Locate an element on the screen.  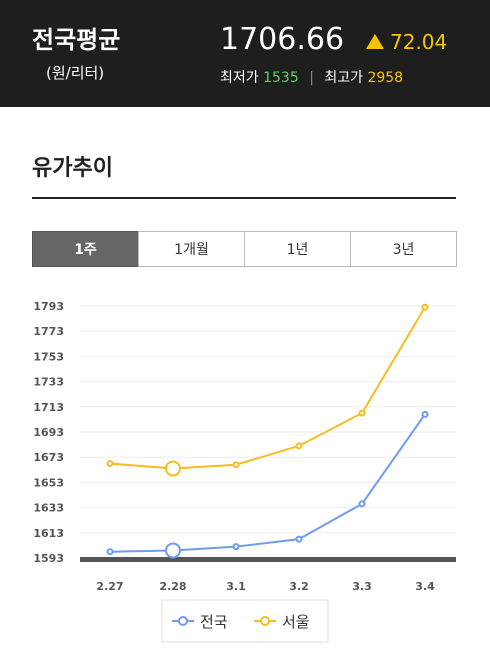
low-high: 최저가 1535 | 최고가 2958 is located at coordinates (311, 77).